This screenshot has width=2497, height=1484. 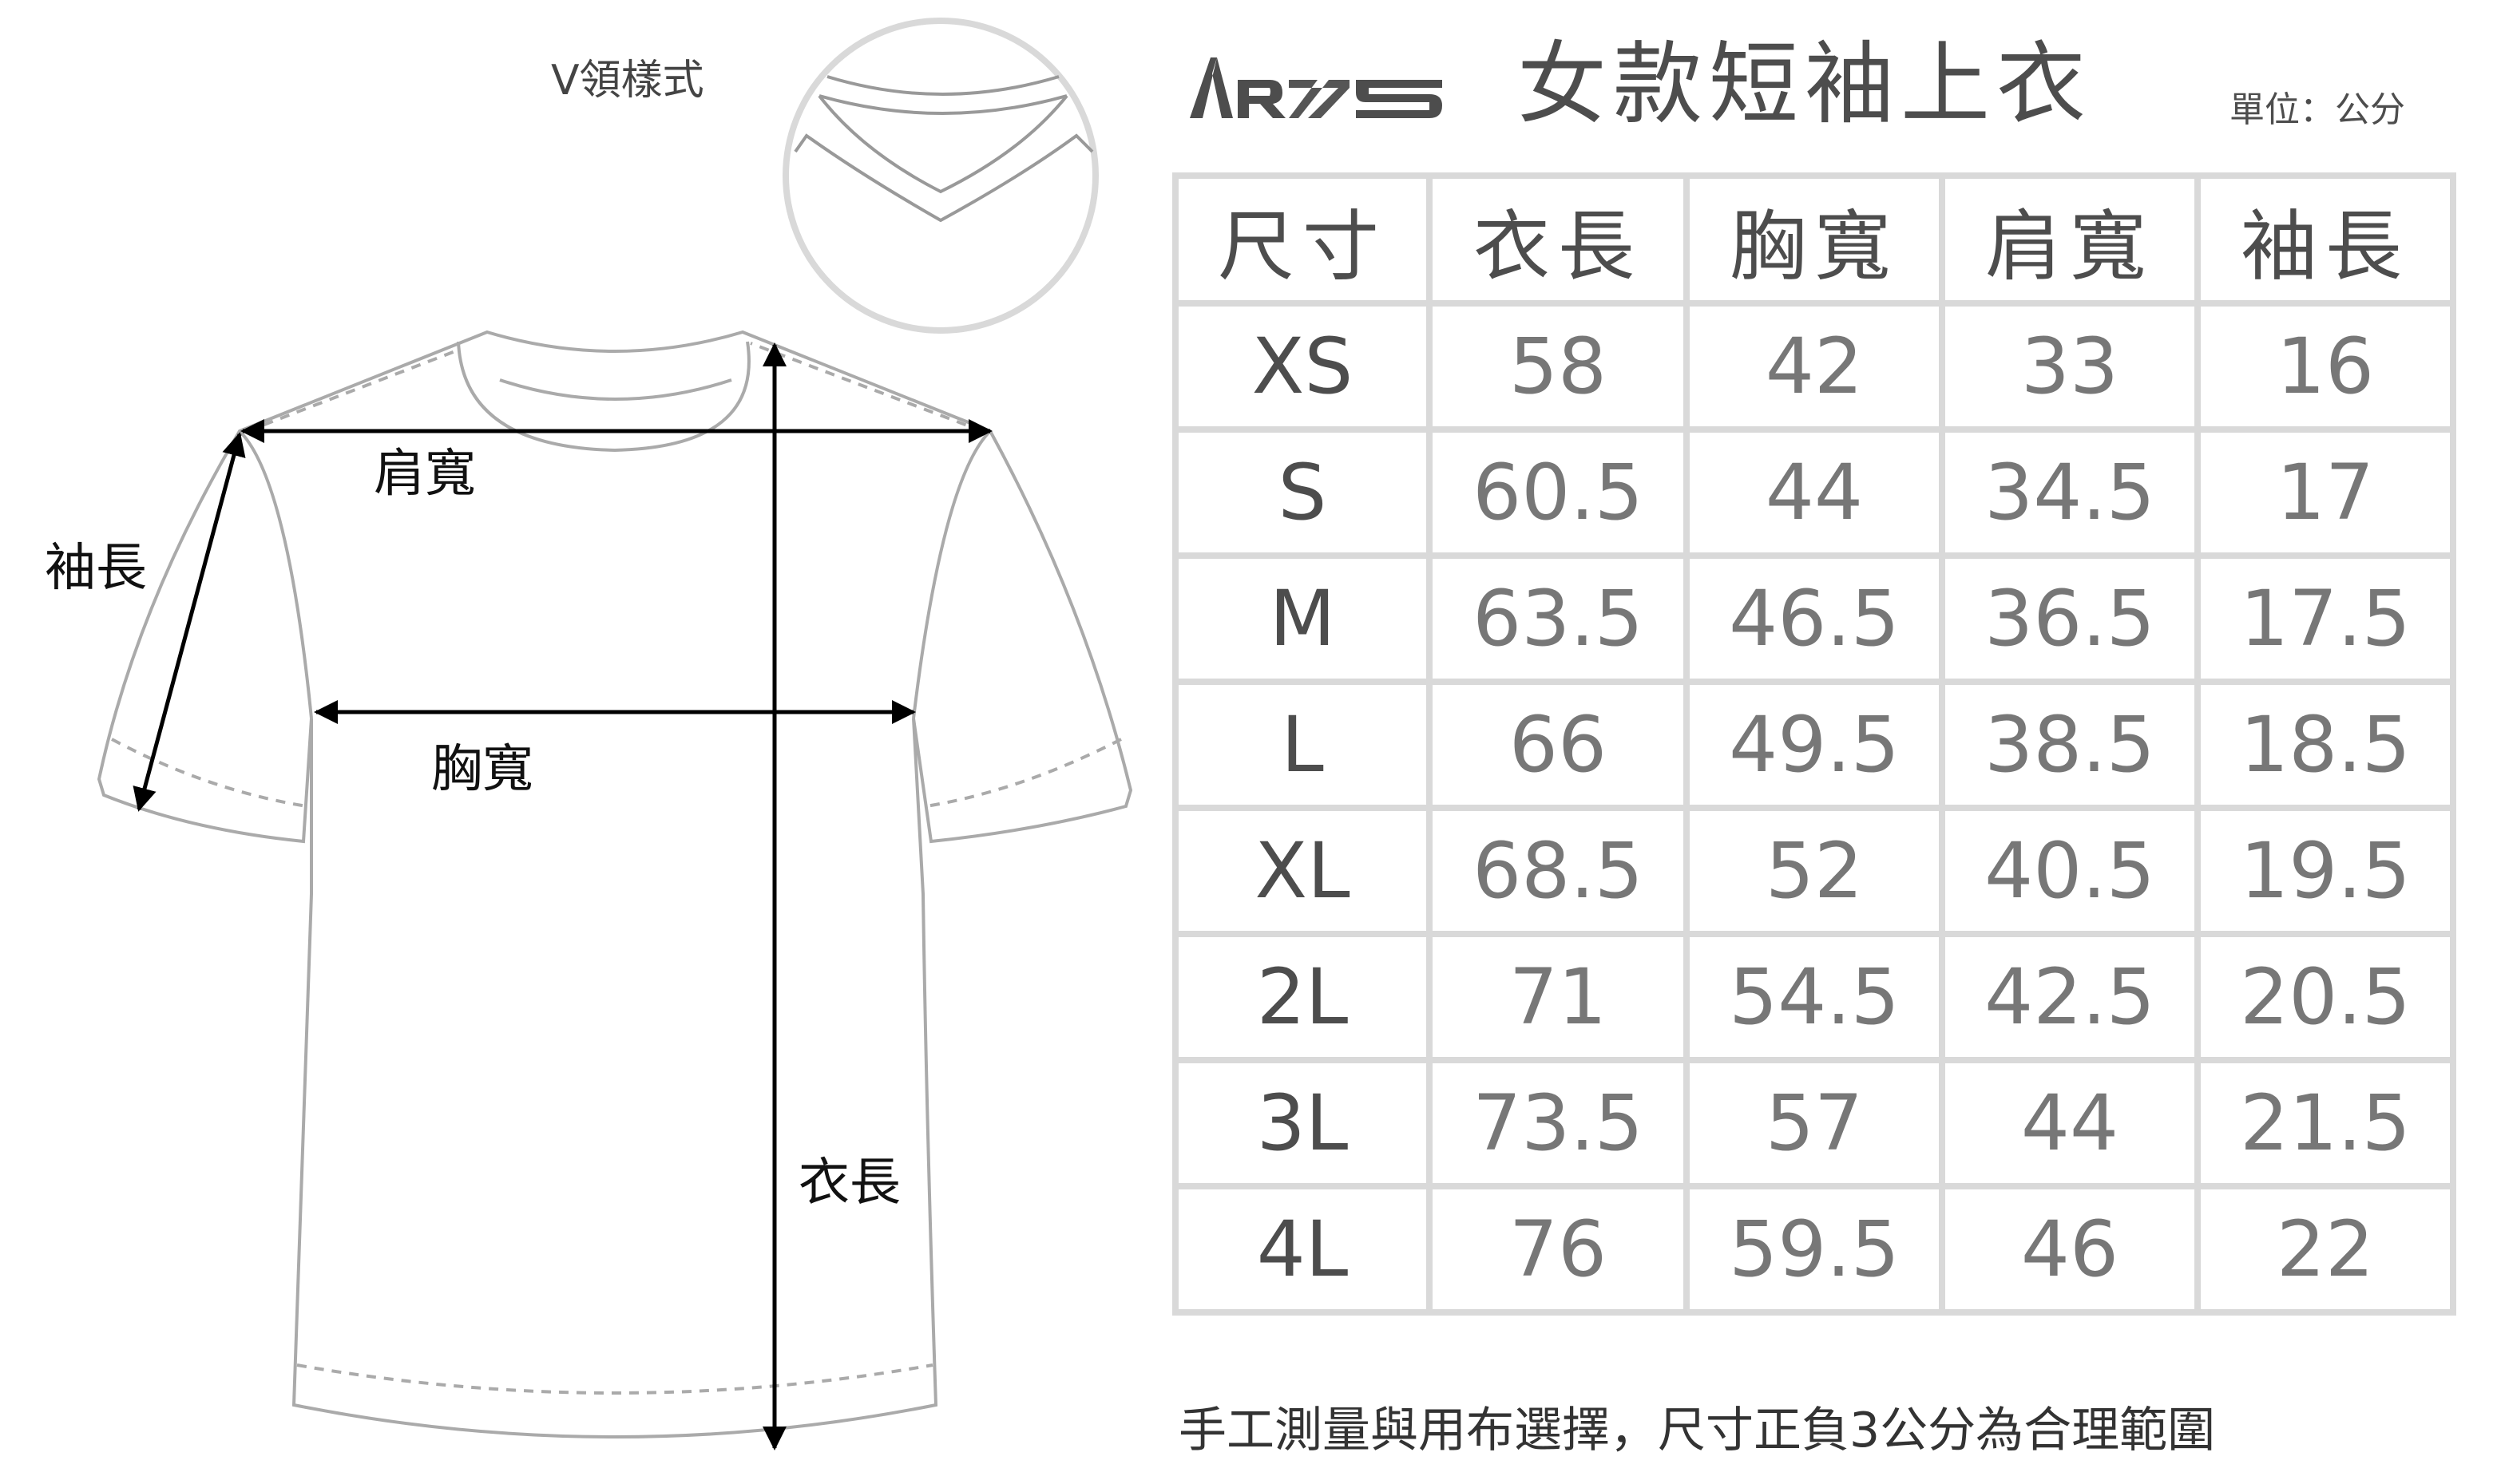 I want to click on cell-shoulder-width: 38.5, so click(x=2070, y=745).